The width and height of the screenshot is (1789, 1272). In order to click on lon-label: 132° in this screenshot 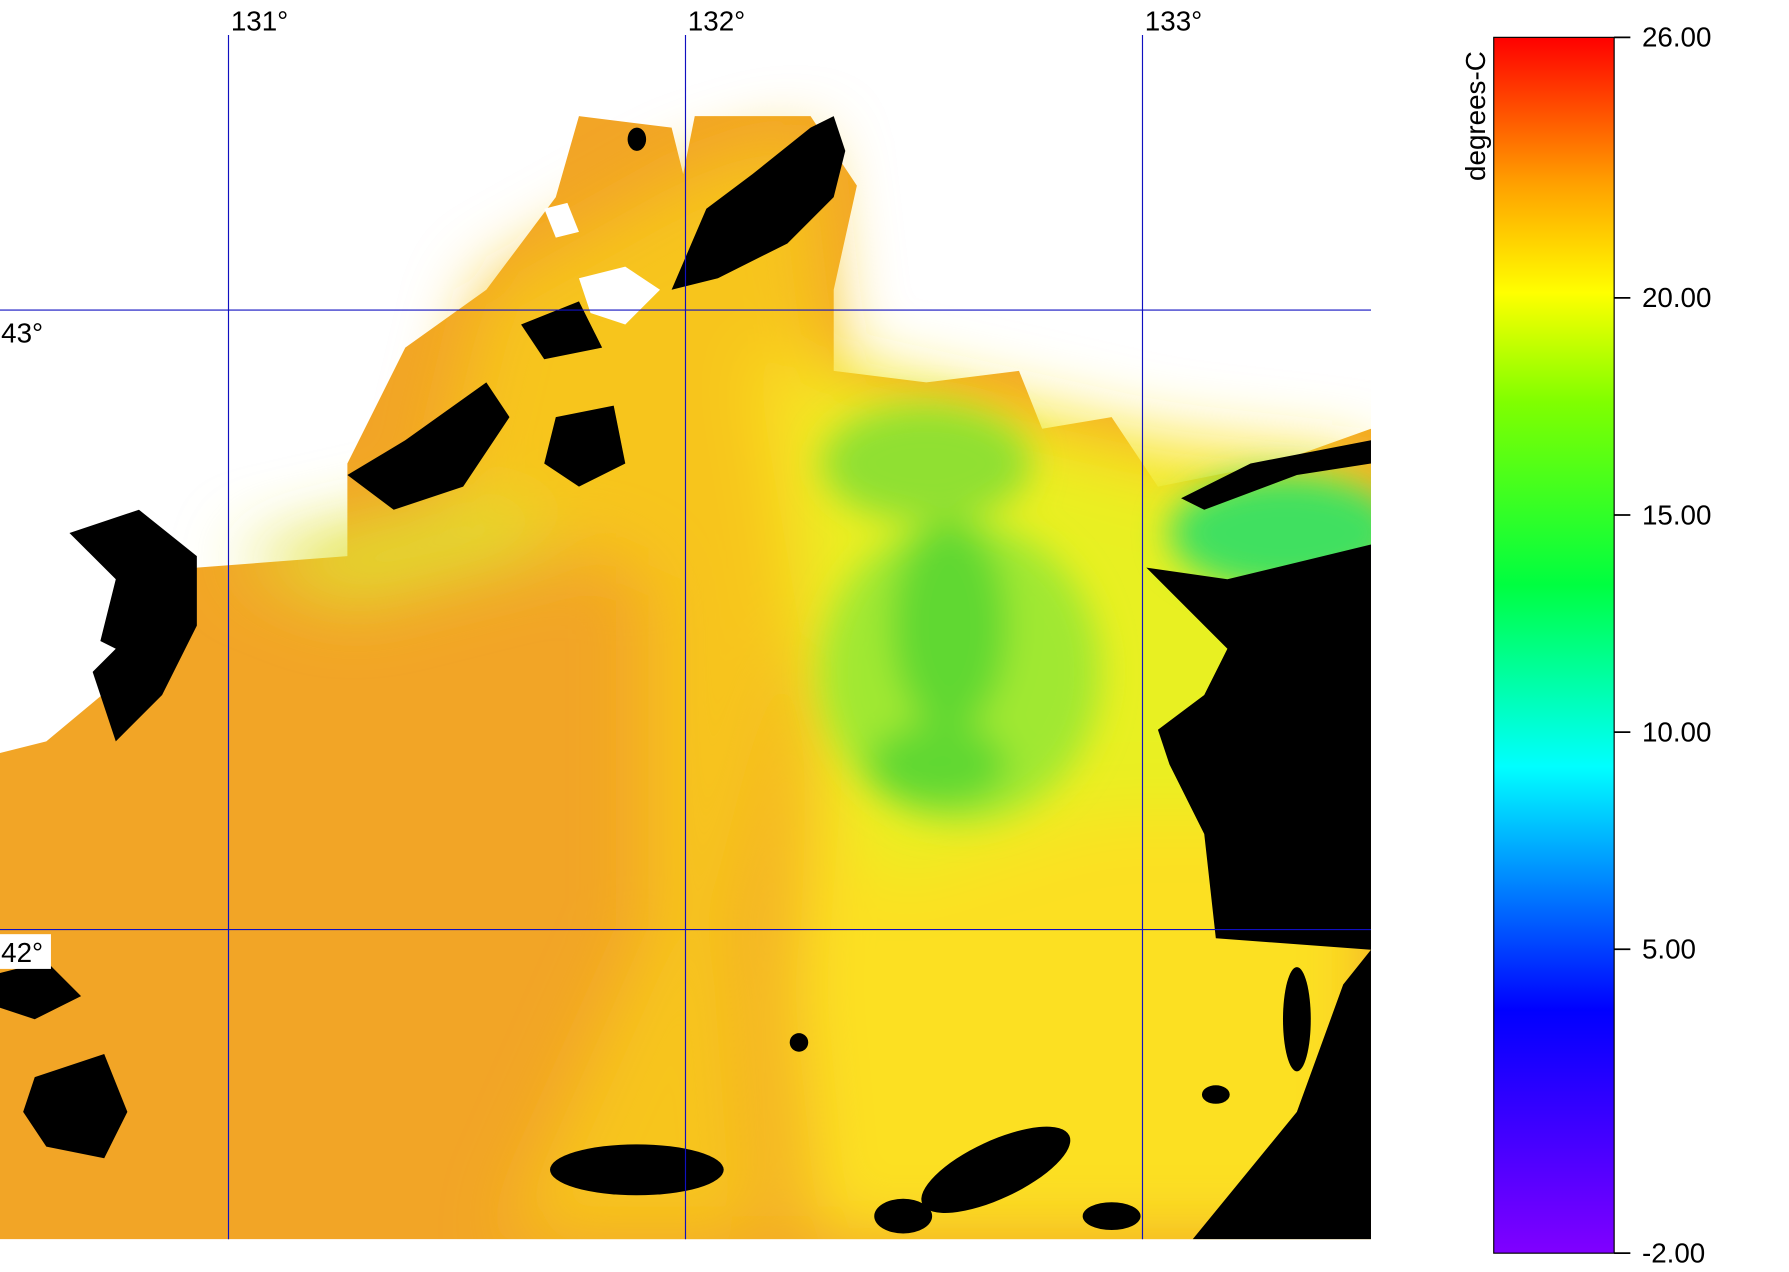, I will do `click(716, 20)`.